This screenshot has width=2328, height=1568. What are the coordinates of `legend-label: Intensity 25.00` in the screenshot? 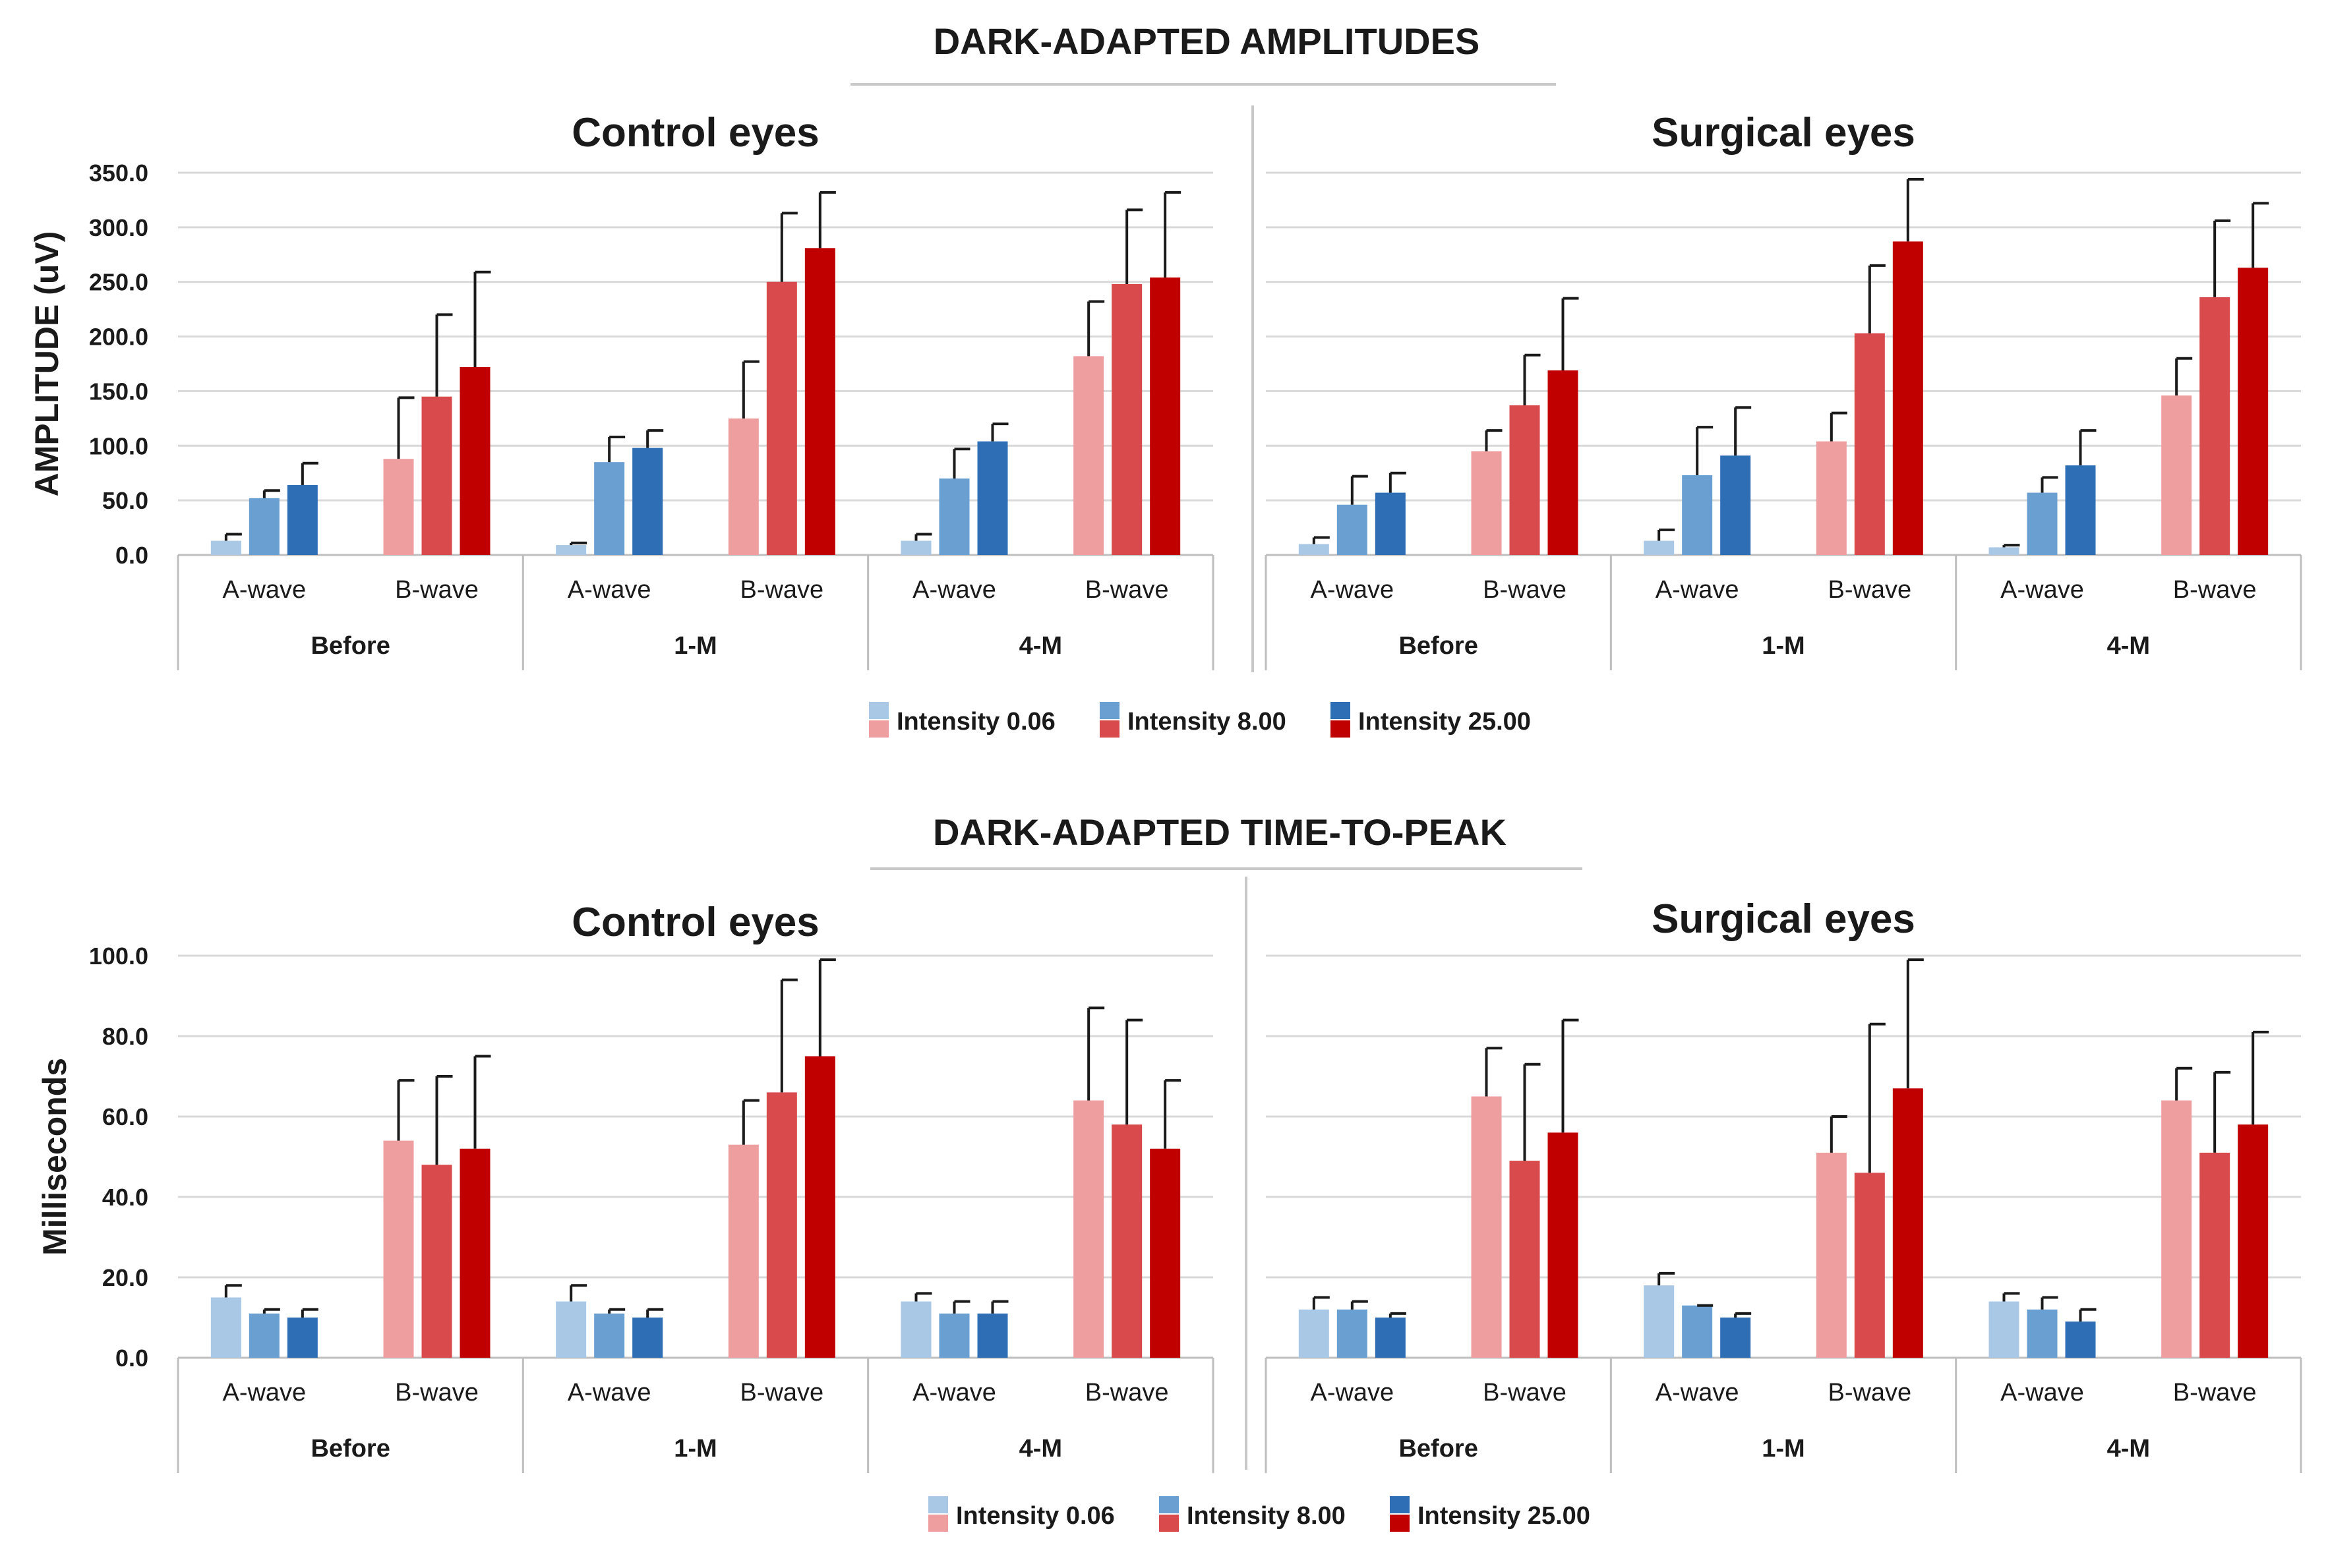 It's located at (1504, 1516).